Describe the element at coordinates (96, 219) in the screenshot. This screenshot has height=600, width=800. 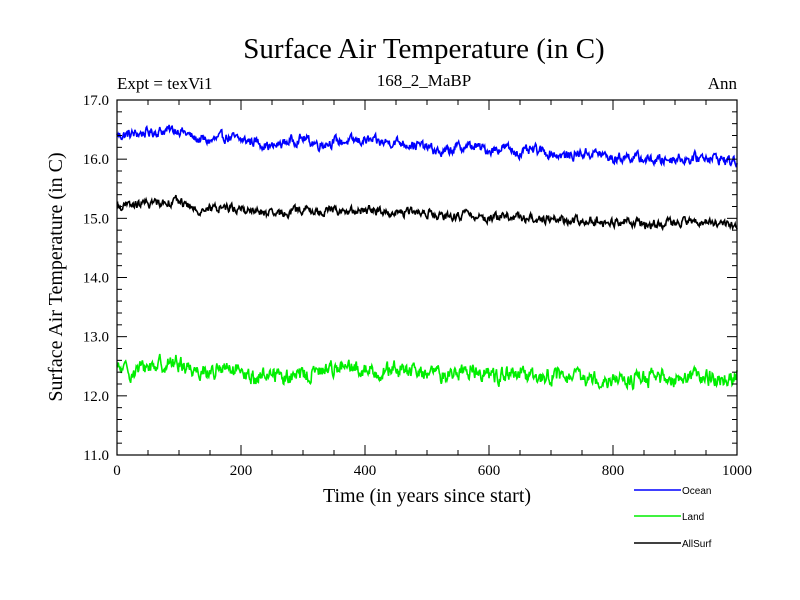
I see `y-tick-label: 15.0` at that location.